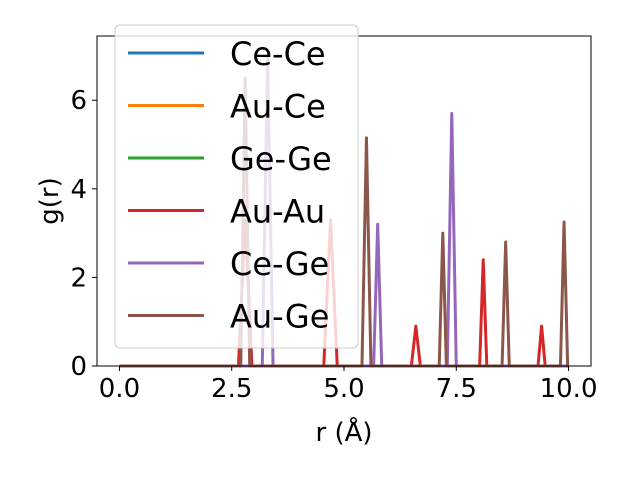 This screenshot has width=640, height=480. What do you see at coordinates (343, 389) in the screenshot?
I see `x-tick-label: 5.0` at bounding box center [343, 389].